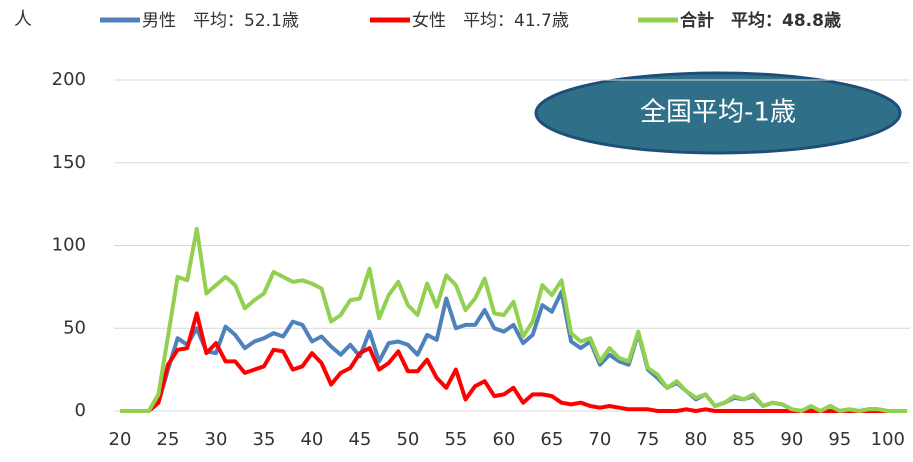 The width and height of the screenshot is (913, 462). What do you see at coordinates (168, 439) in the screenshot?
I see `x-tick-label: 25` at bounding box center [168, 439].